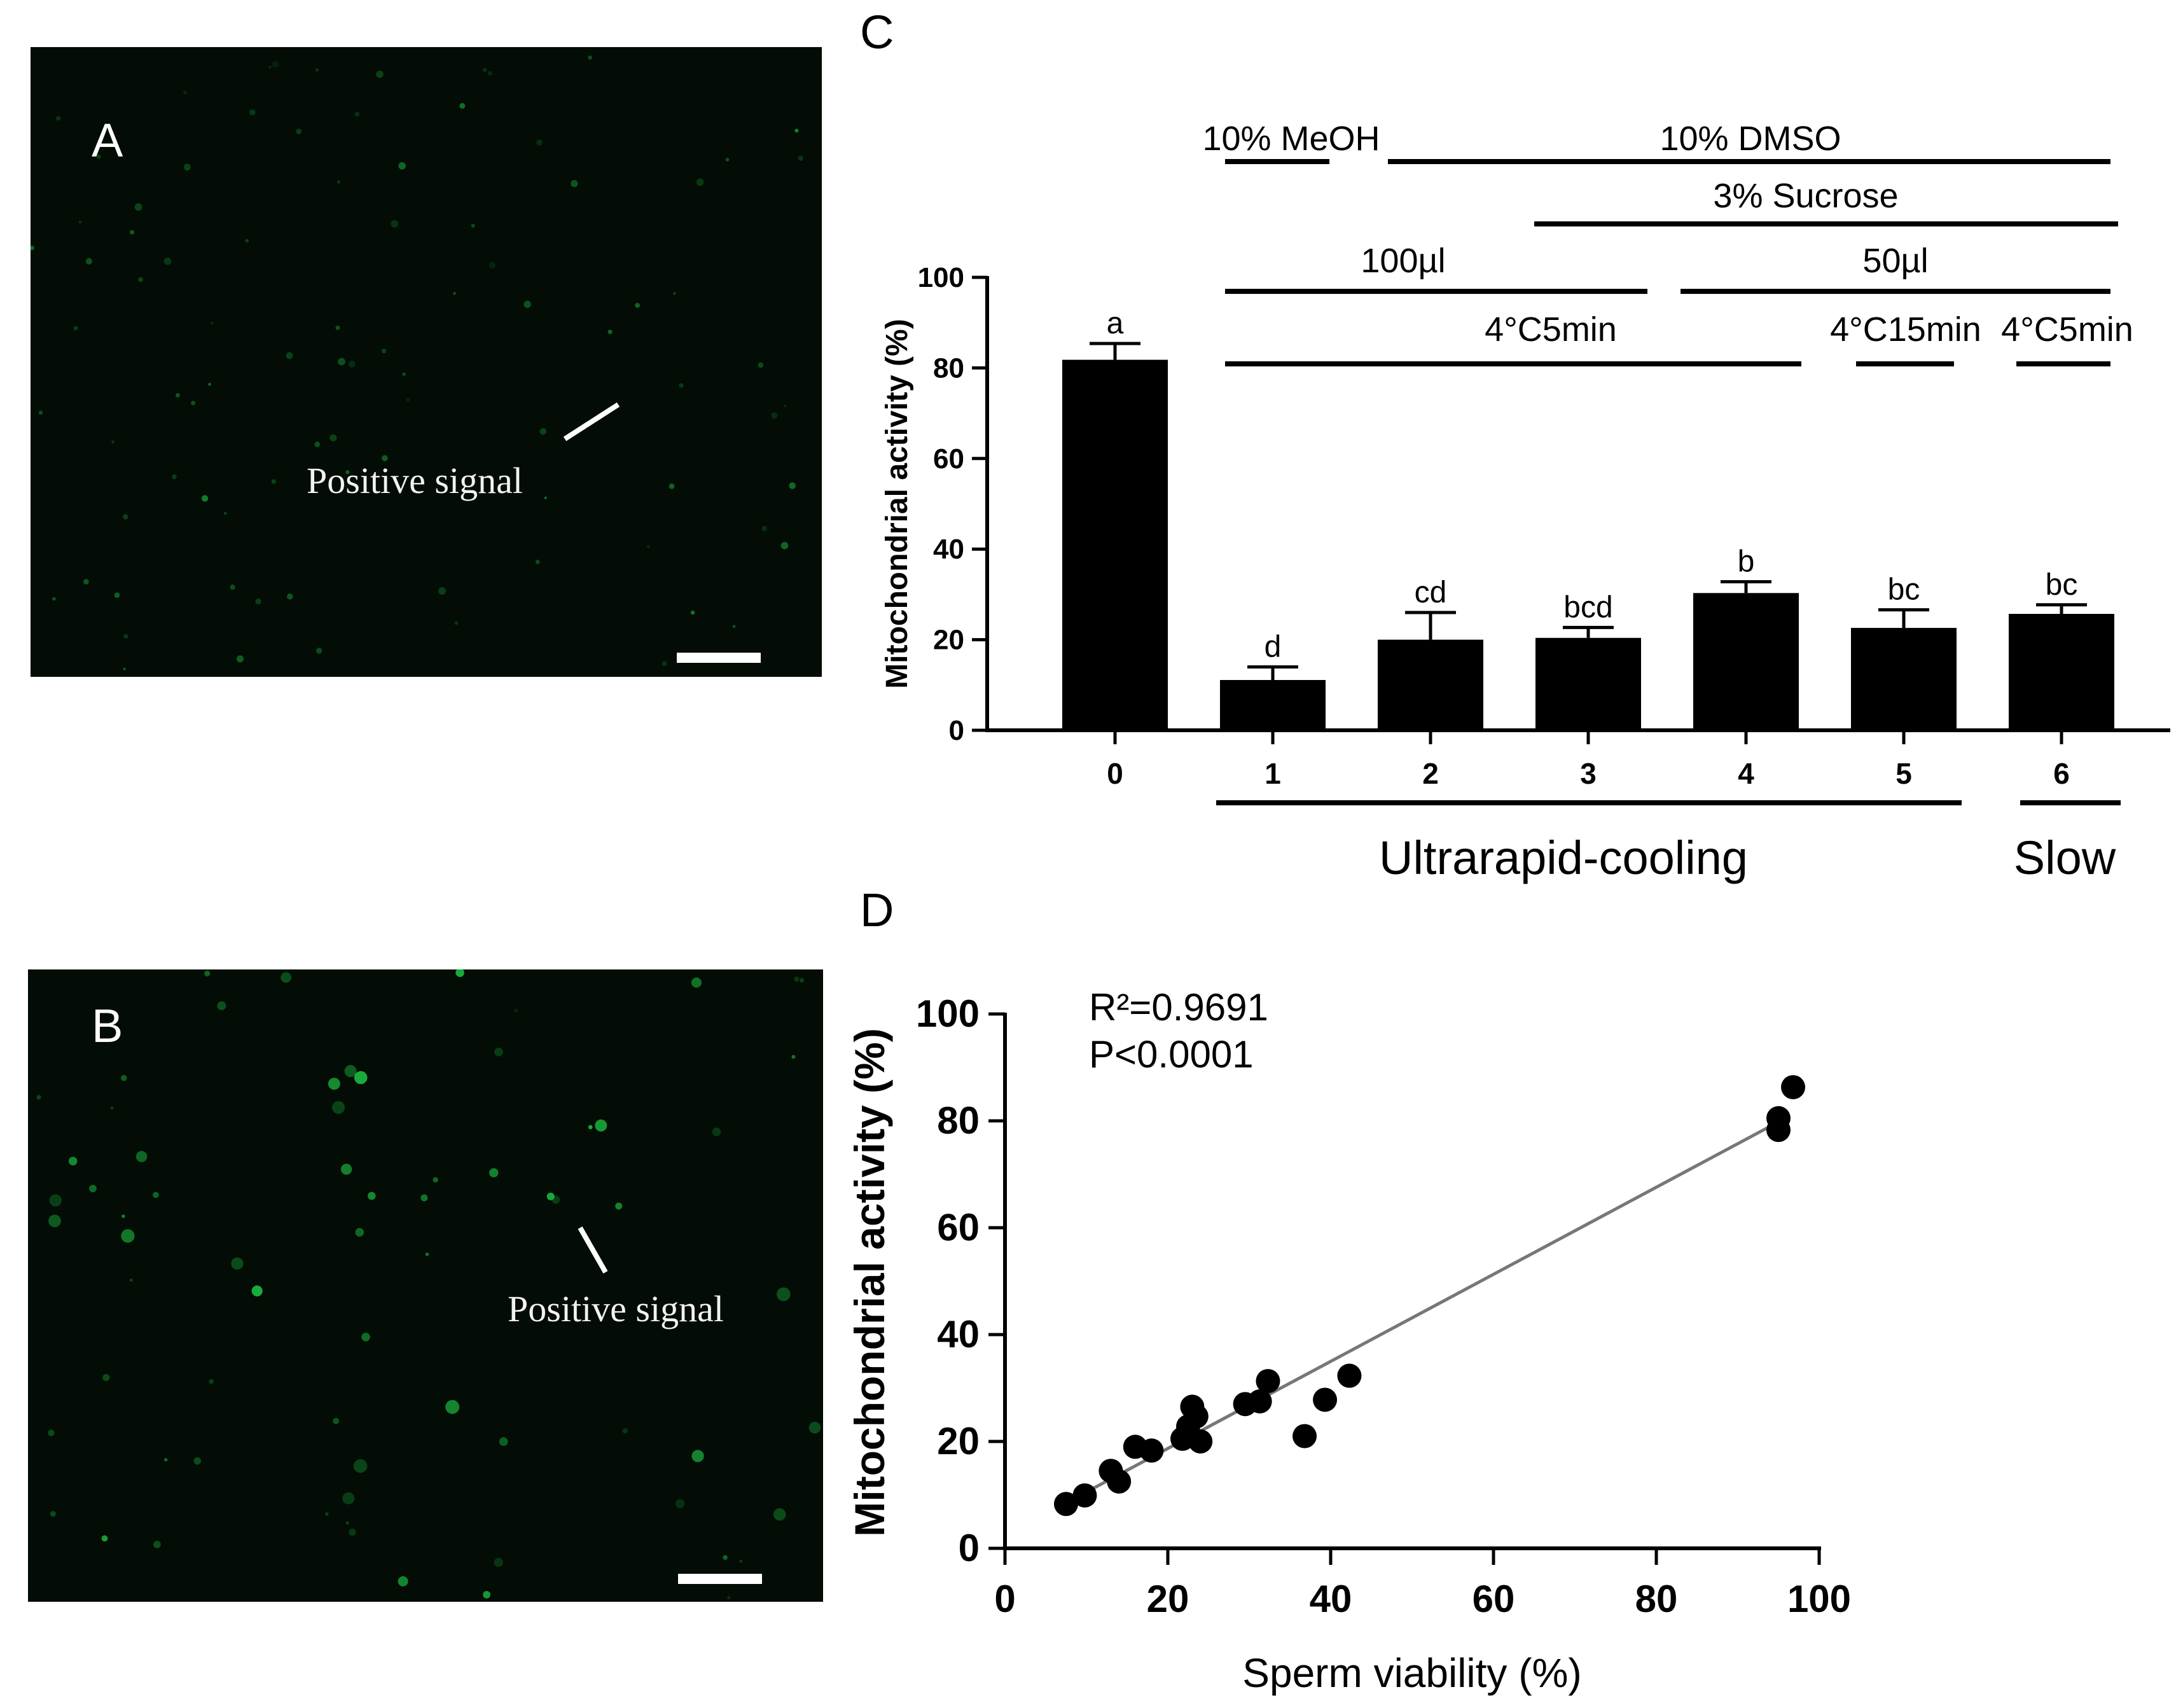 Image resolution: width=2176 pixels, height=1708 pixels. Describe the element at coordinates (2067, 329) in the screenshot. I see `treatment-label: 4°C5min` at that location.